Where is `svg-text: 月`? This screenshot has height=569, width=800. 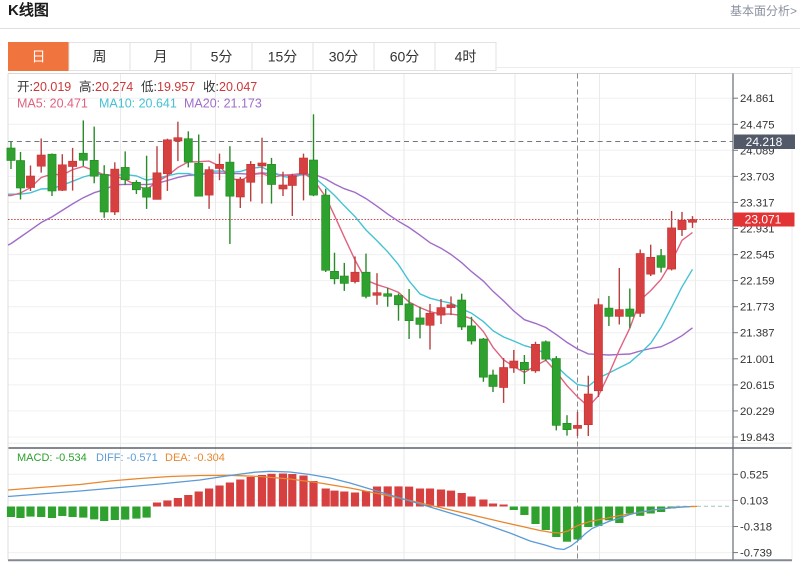
svg-text: 月 is located at coordinates (161, 57).